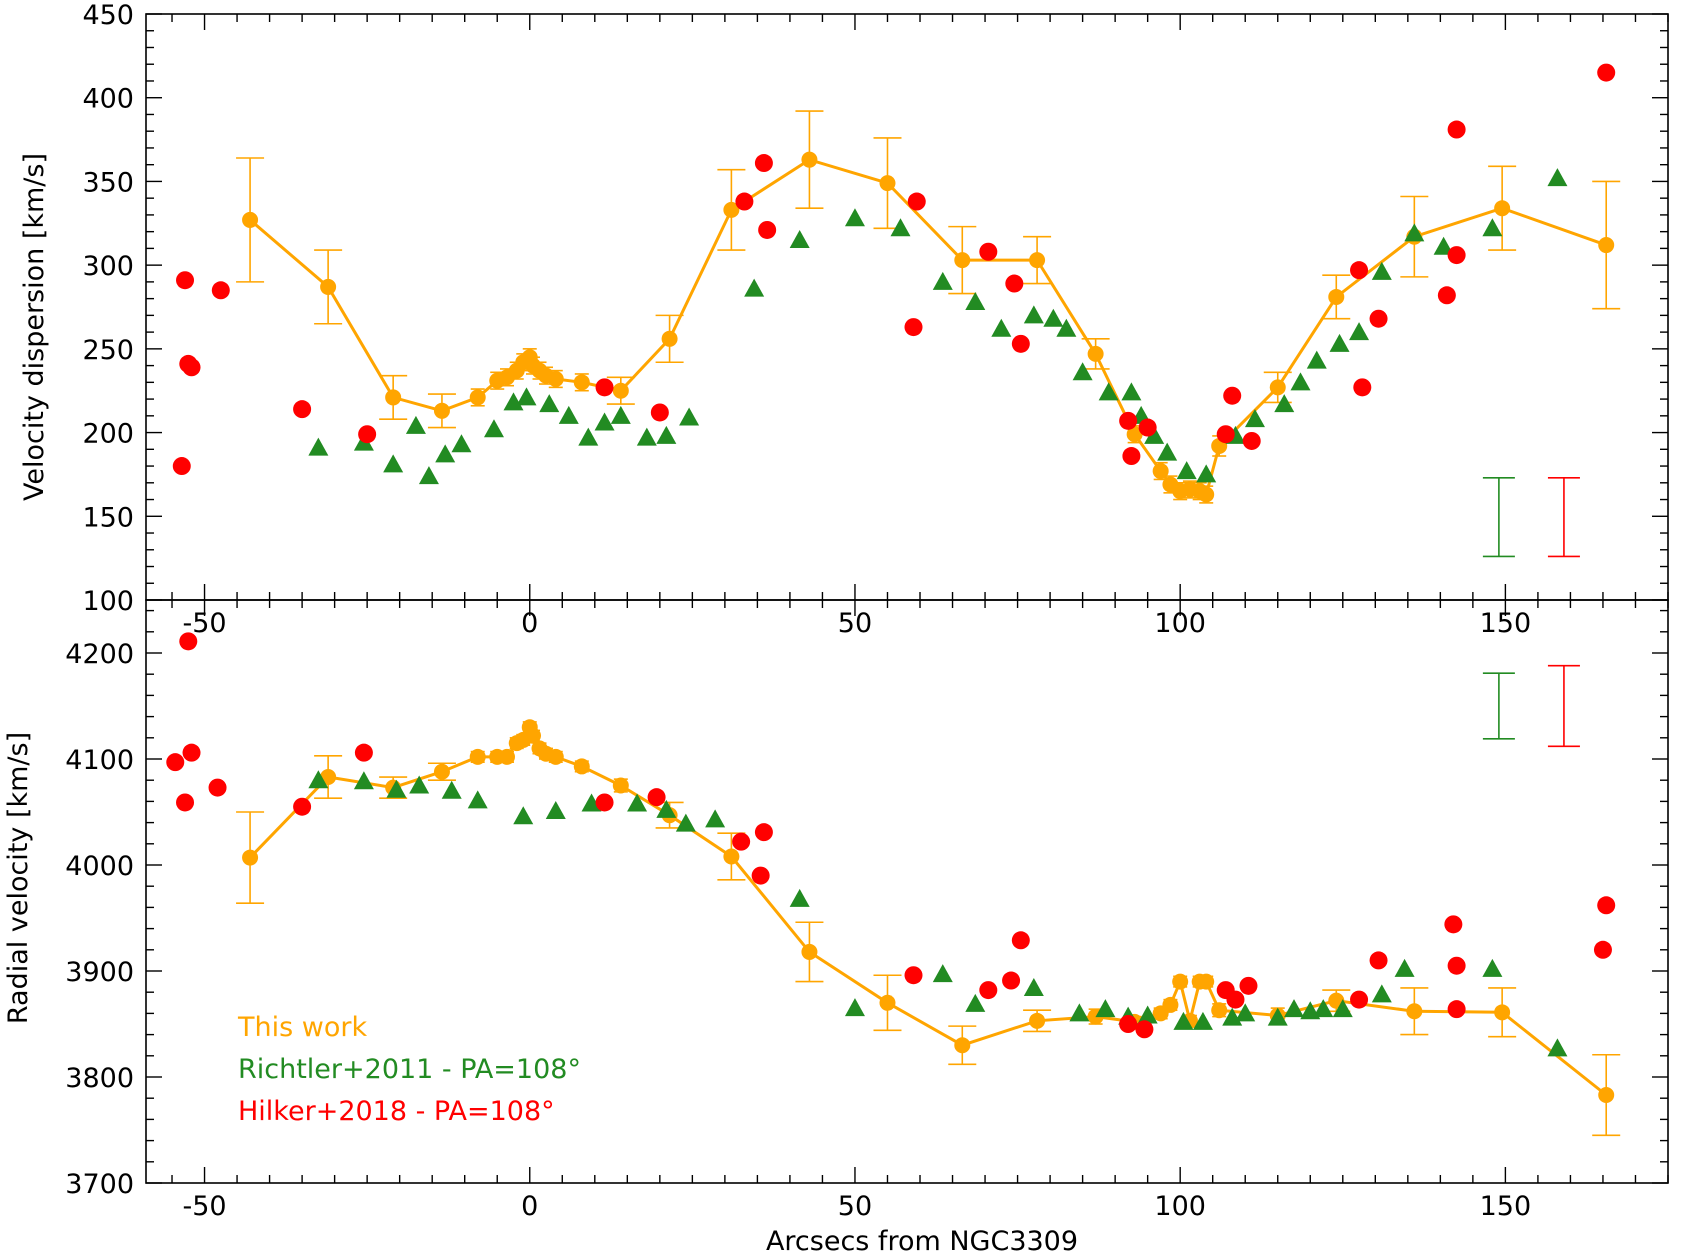  I want to click on top-ytick-label: 150, so click(108, 517).